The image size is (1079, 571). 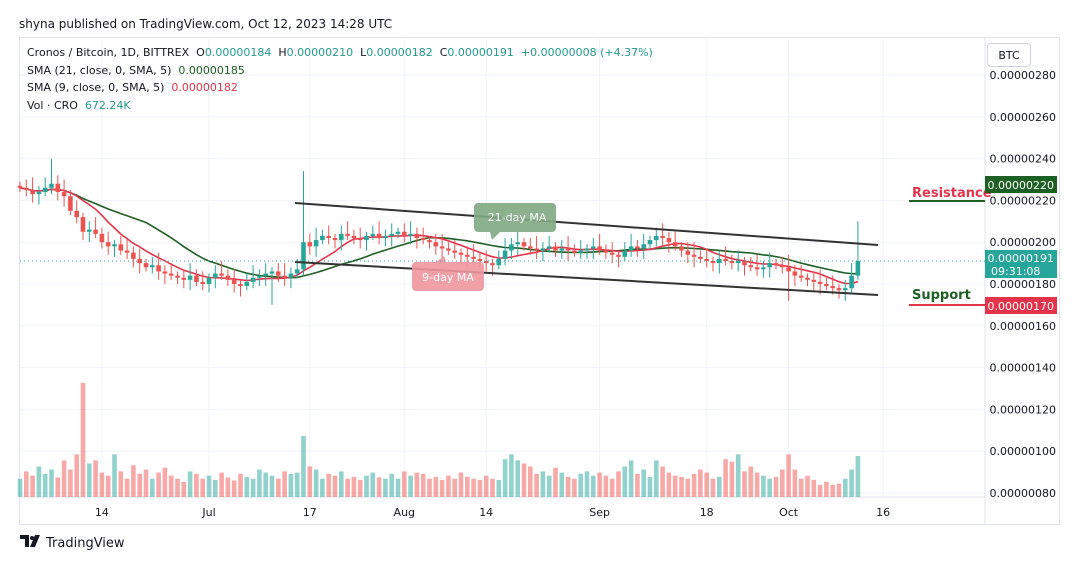 I want to click on sma9-row: SMA (9, close, 0, SMA, 5) 0.00000182, so click(x=132, y=87).